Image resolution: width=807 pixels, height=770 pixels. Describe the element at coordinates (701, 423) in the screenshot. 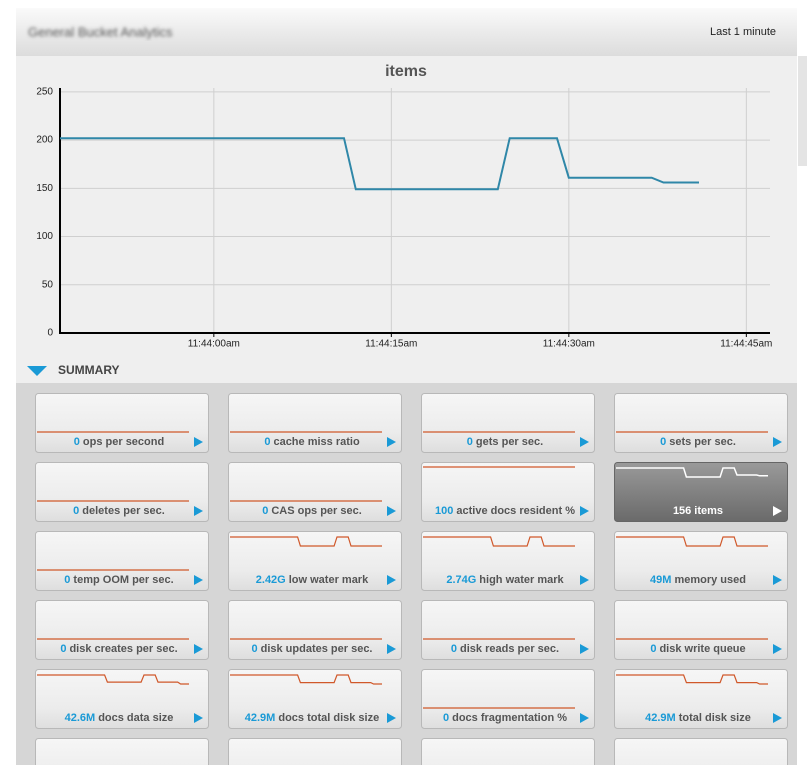

I see `tile: 0 sets per sec.` at that location.